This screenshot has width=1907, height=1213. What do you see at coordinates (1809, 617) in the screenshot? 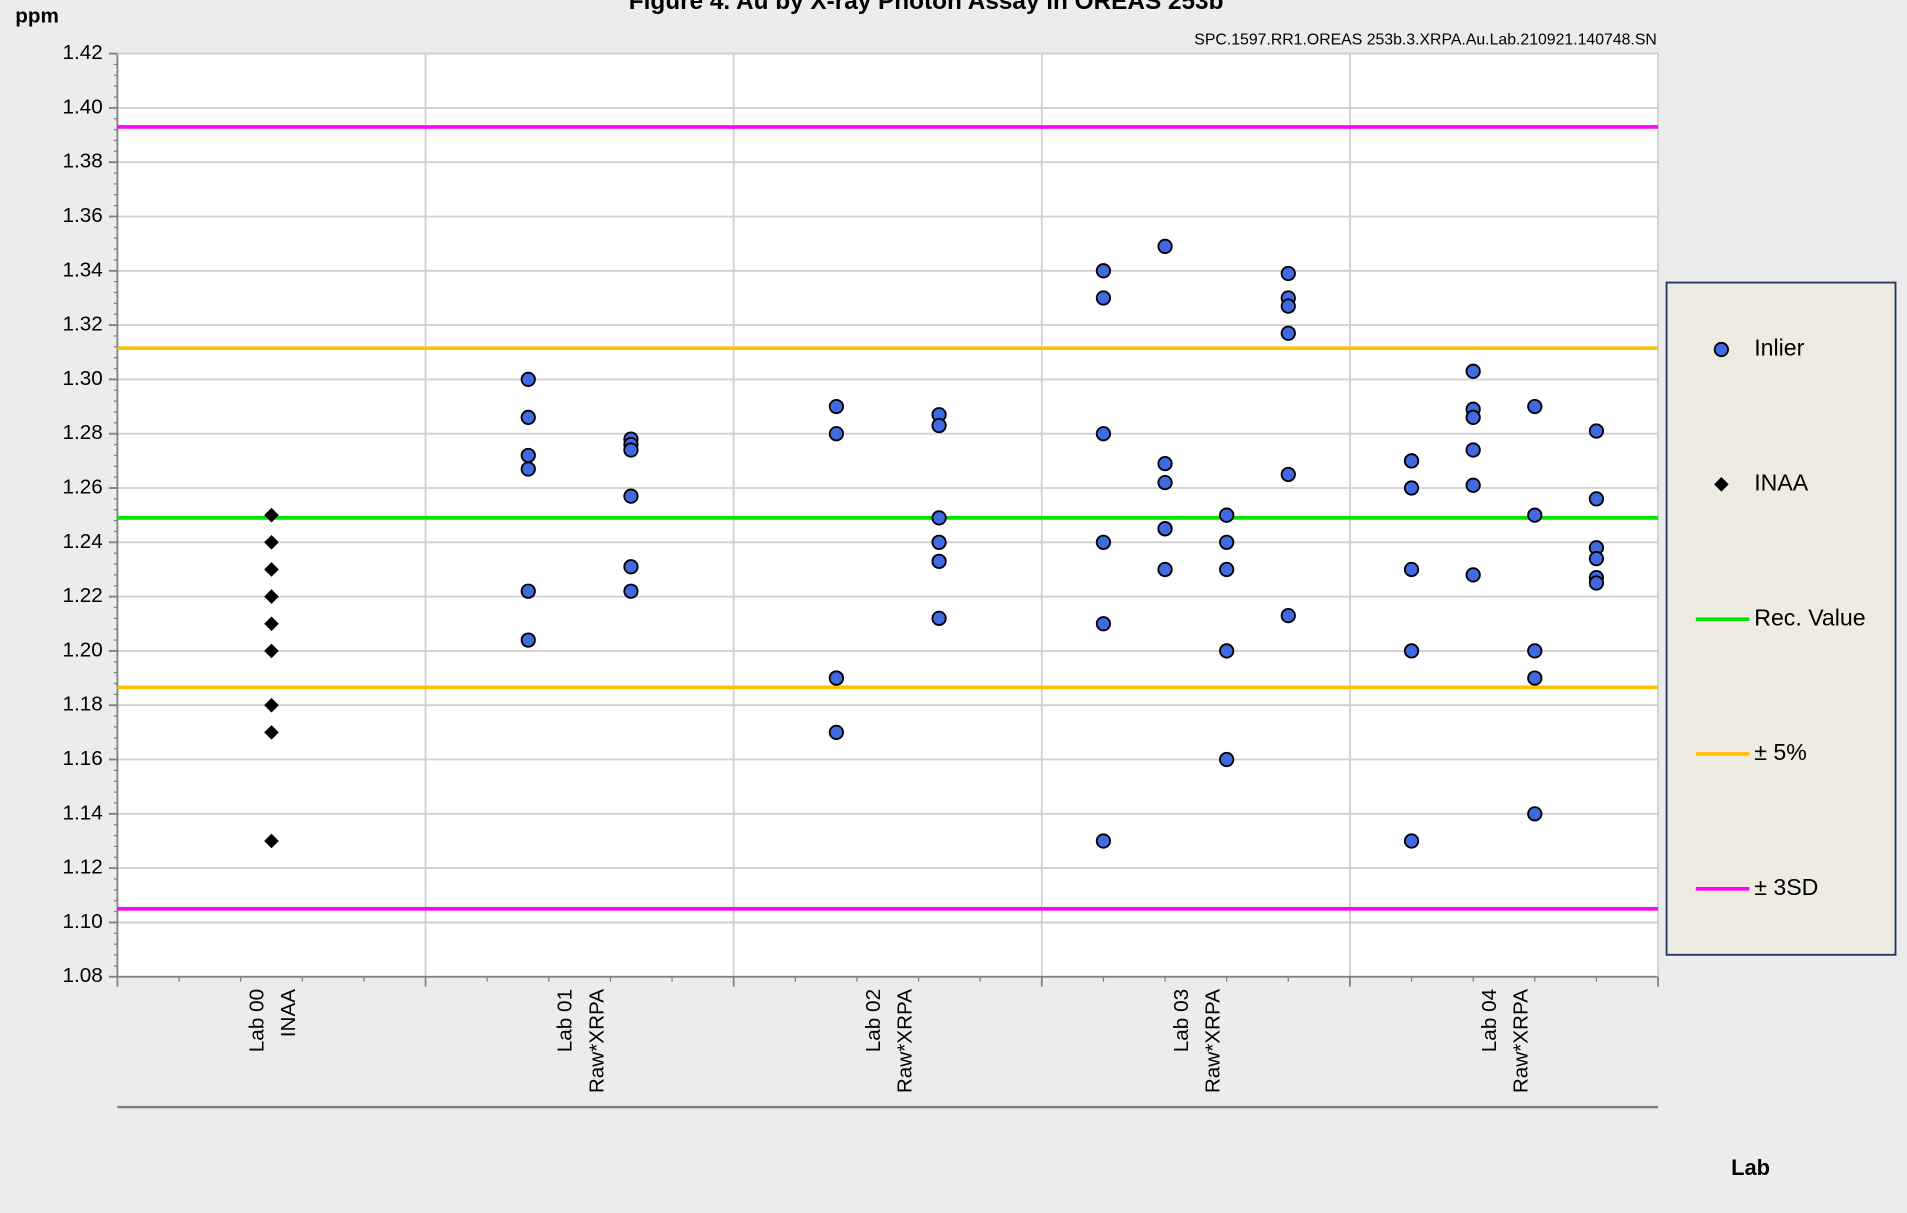
I see `legend-label: Rec. Value` at bounding box center [1809, 617].